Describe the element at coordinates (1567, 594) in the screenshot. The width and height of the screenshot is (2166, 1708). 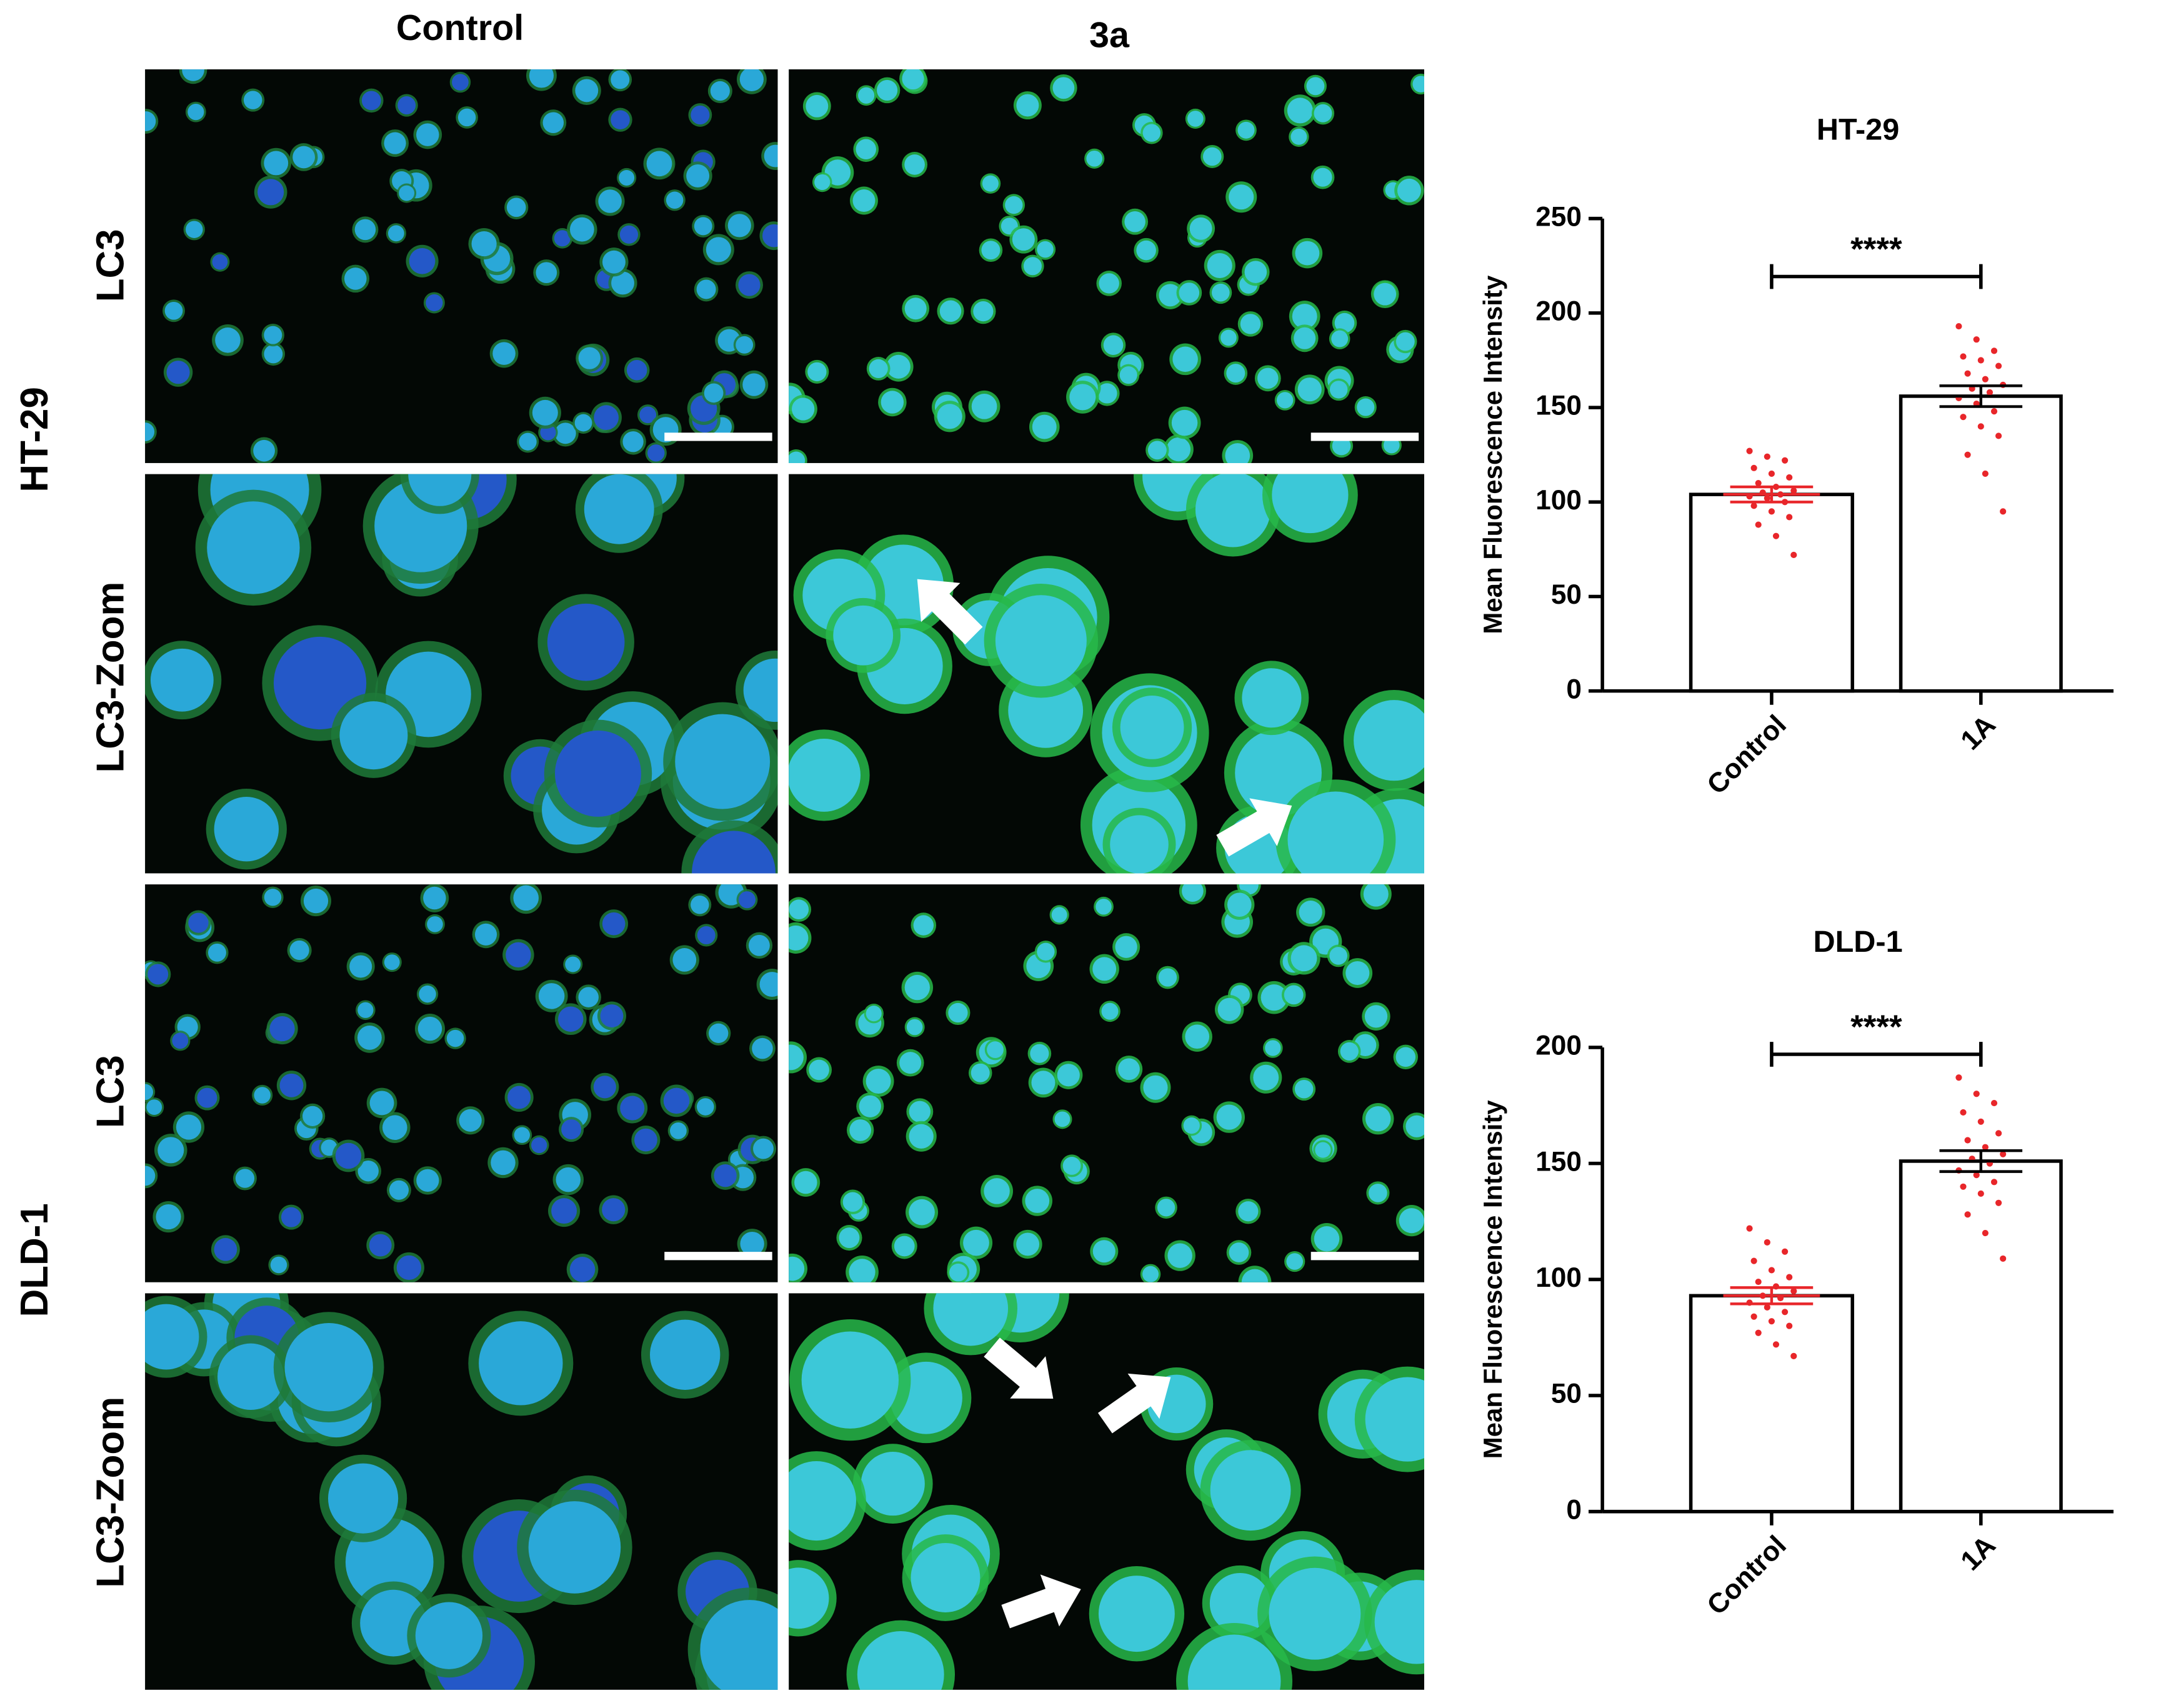
I see `y-tick-label: 50` at that location.